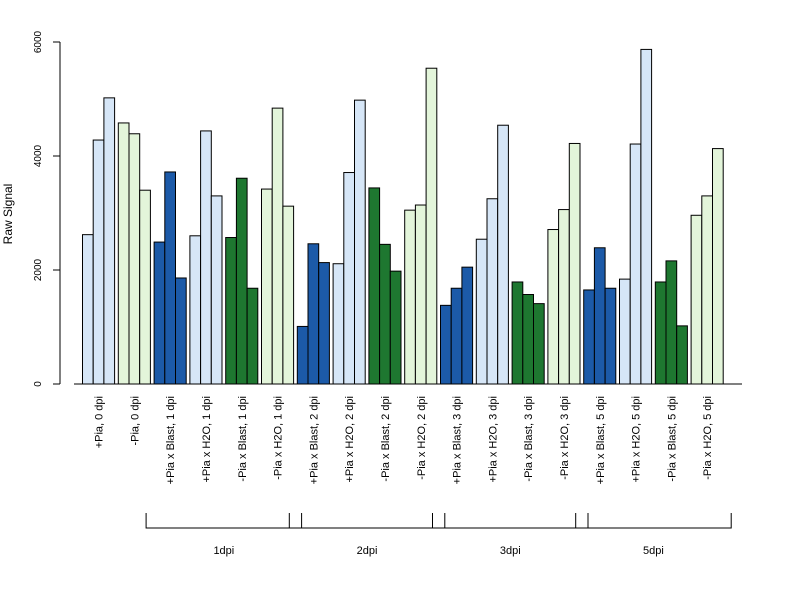  I want to click on y-tick-label: 6000, so click(38, 41).